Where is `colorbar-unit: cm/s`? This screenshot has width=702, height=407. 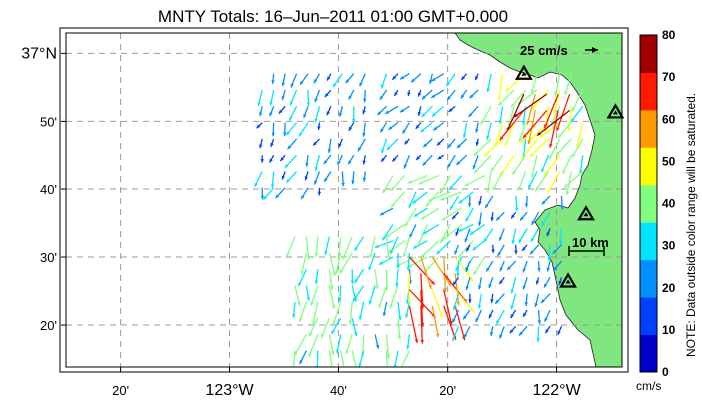 colorbar-unit: cm/s is located at coordinates (648, 386).